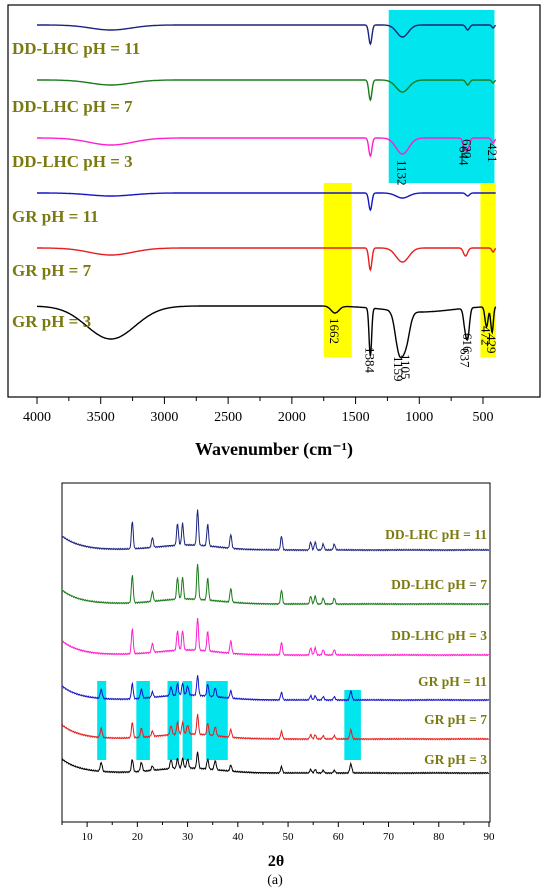 Image resolution: width=550 pixels, height=887 pixels. Describe the element at coordinates (289, 837) in the screenshot. I see `xrd-x-tick-label: 50` at that location.